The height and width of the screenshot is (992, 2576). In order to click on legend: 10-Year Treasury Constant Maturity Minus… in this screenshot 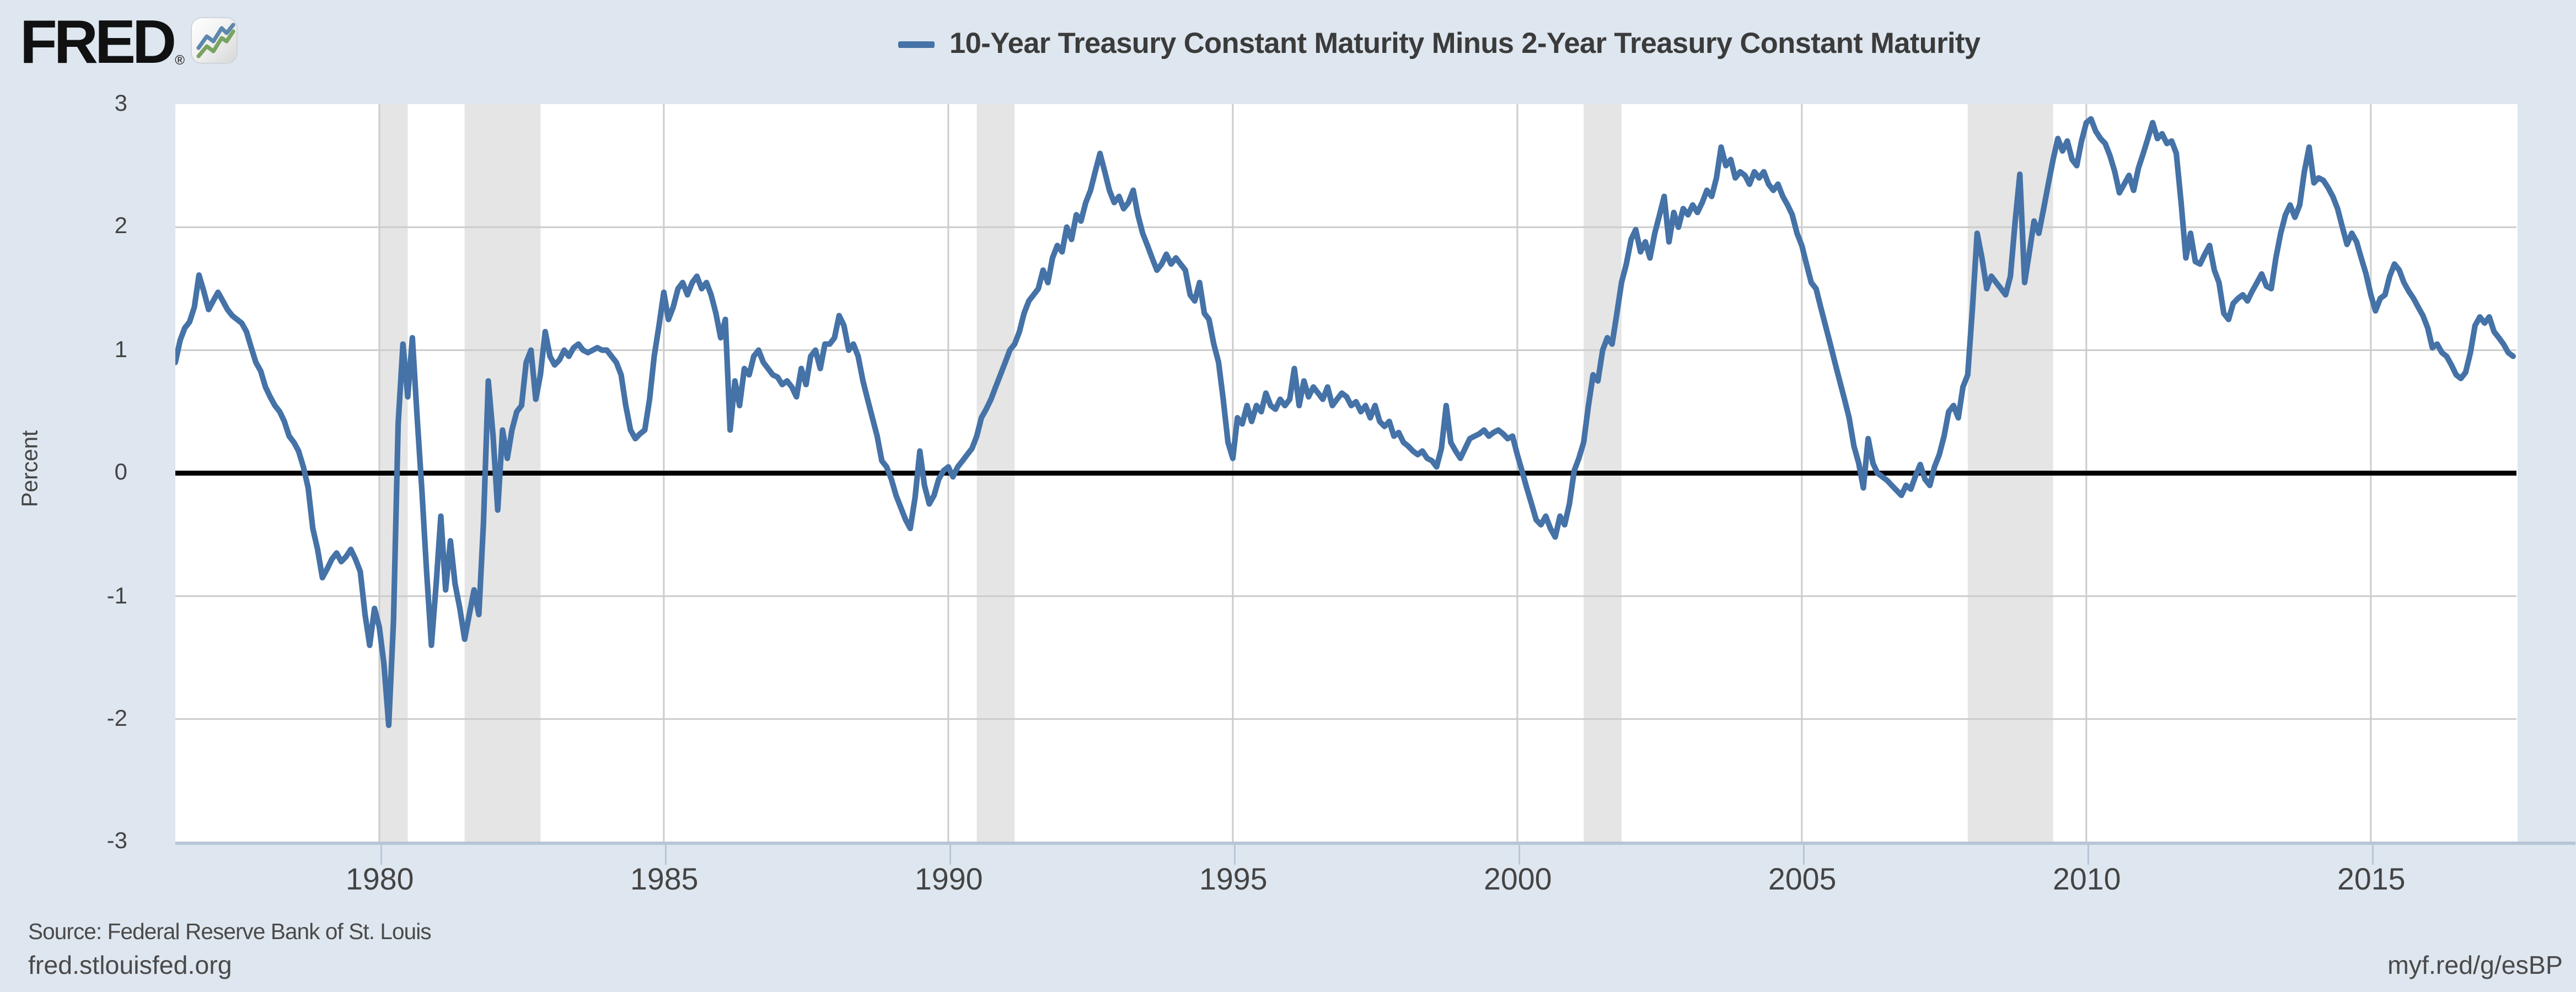, I will do `click(1439, 43)`.